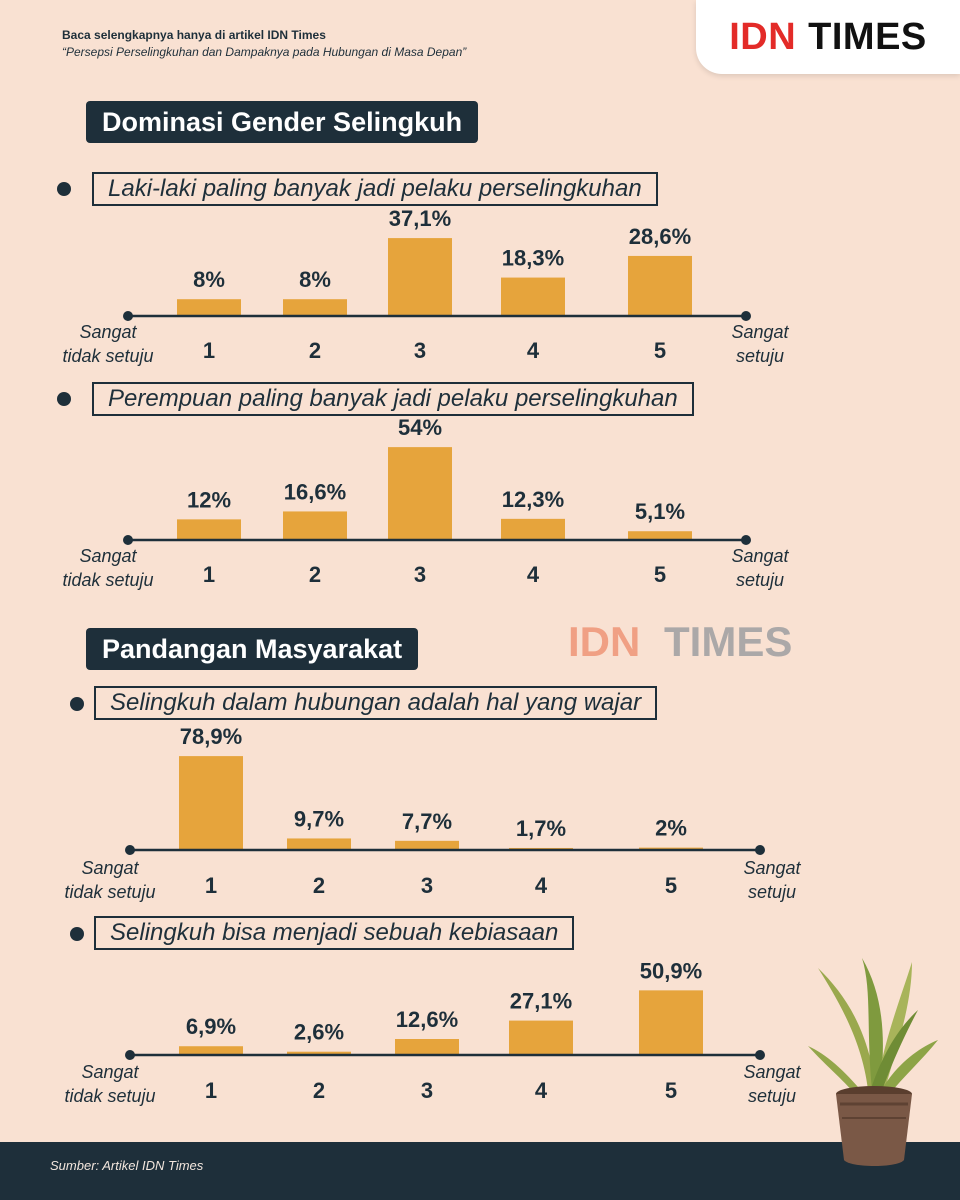 The height and width of the screenshot is (1200, 960). What do you see at coordinates (427, 821) in the screenshot?
I see `bar-value-label: 7,7%` at bounding box center [427, 821].